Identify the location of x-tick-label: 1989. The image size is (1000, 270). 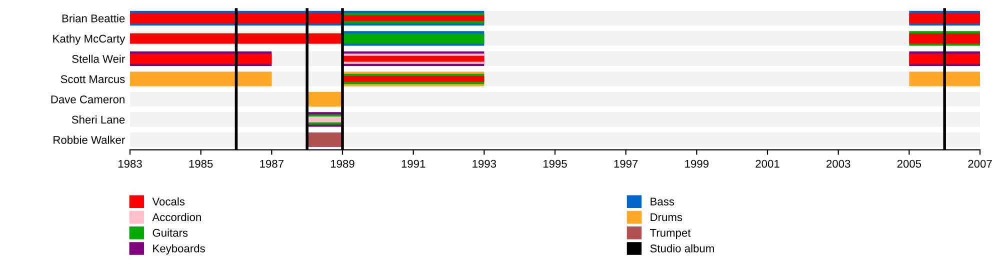
(342, 164).